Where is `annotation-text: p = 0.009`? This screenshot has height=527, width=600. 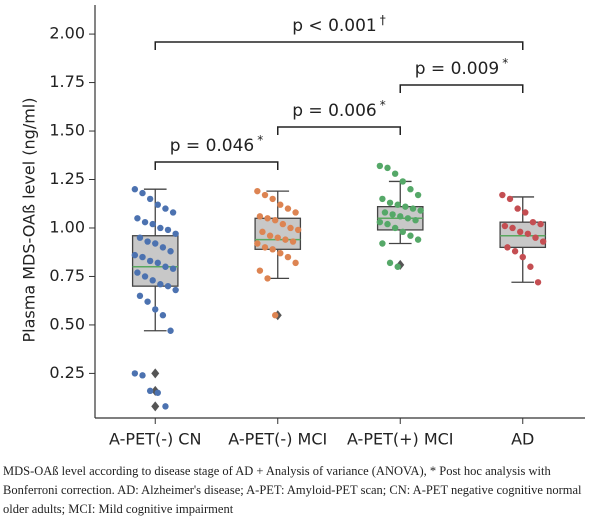
annotation-text: p = 0.009 is located at coordinates (457, 69).